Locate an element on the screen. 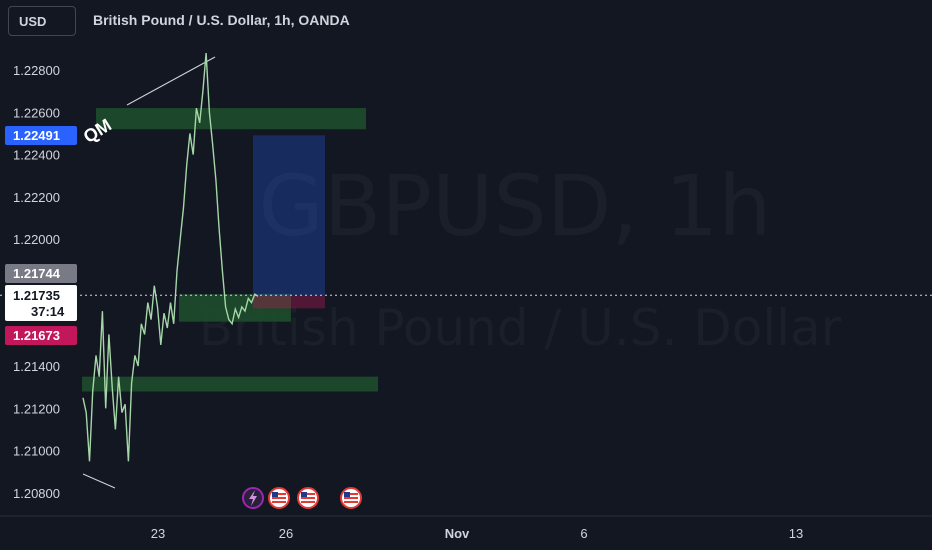 The image size is (932, 550). trend-line-top is located at coordinates (171, 81).